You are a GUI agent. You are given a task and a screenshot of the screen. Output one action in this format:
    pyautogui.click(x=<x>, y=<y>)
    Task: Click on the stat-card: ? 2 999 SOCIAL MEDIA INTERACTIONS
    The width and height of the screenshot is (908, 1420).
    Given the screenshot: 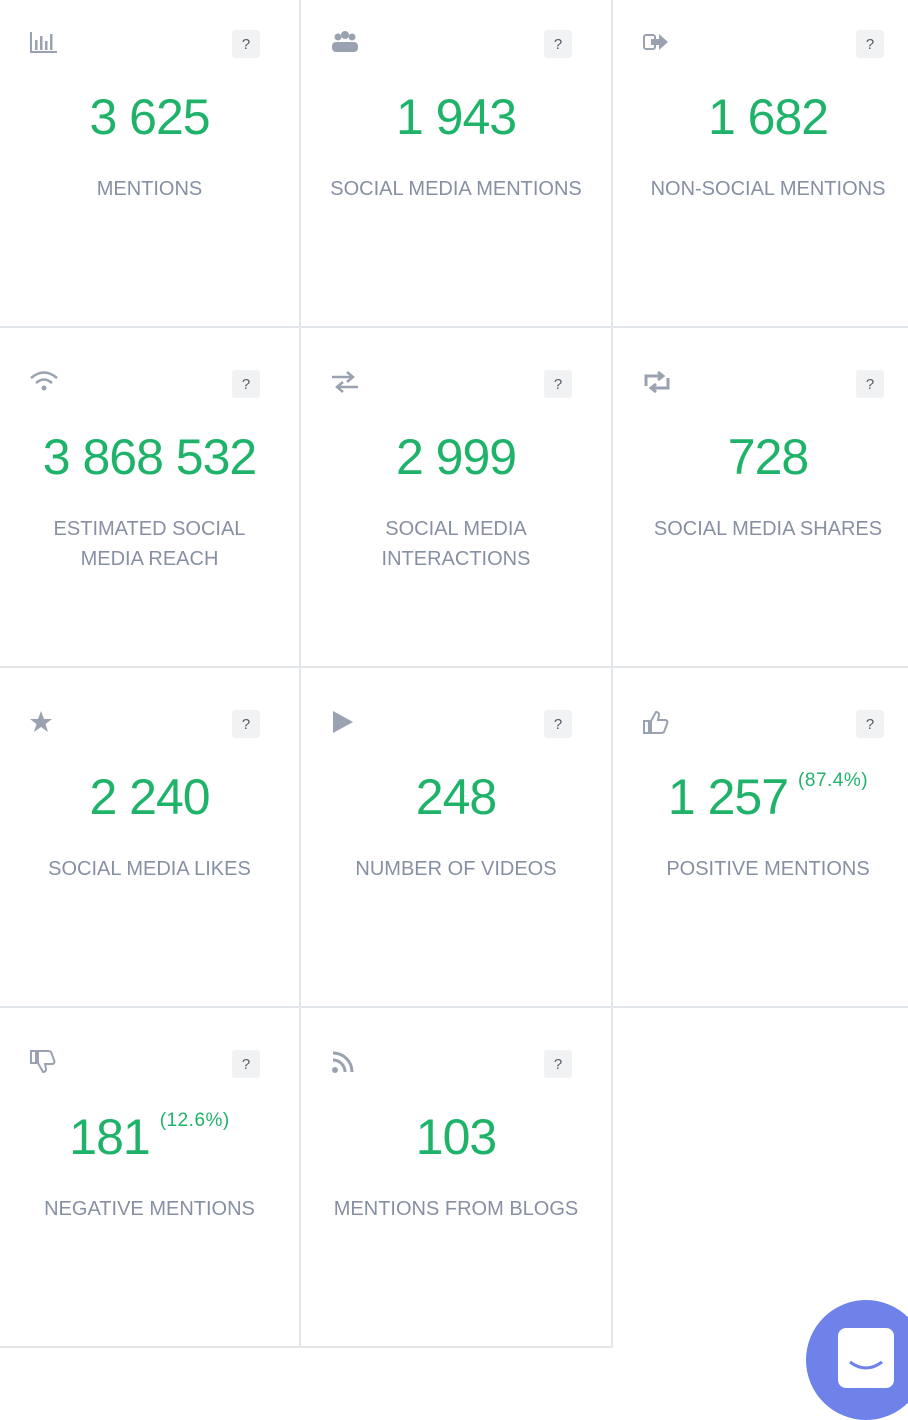 What is the action you would take?
    pyautogui.click(x=457, y=498)
    